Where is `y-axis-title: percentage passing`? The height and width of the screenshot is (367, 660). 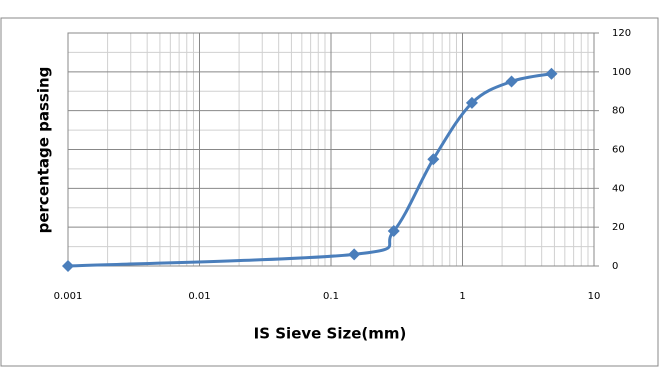 y-axis-title: percentage passing is located at coordinates (44, 150).